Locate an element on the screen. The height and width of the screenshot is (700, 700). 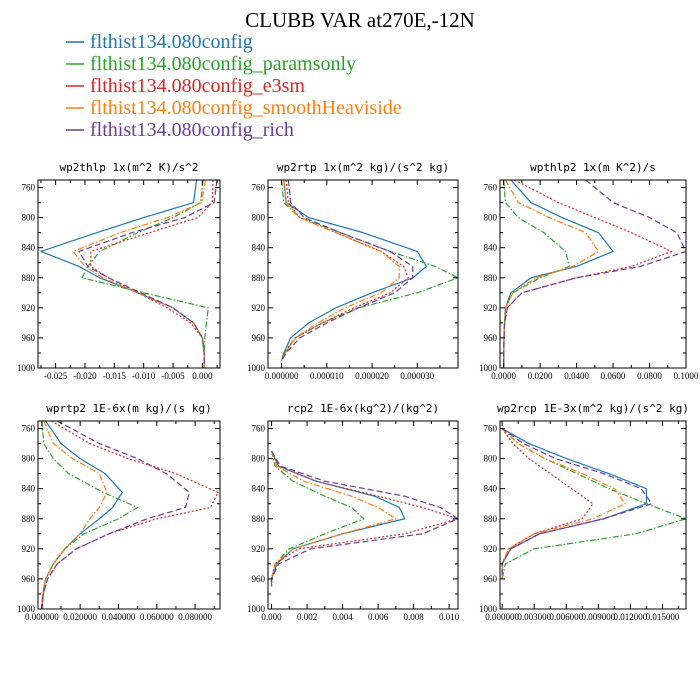
panel-title: wp2thlp 1x(m^2 K)/s^2 is located at coordinates (128, 167).